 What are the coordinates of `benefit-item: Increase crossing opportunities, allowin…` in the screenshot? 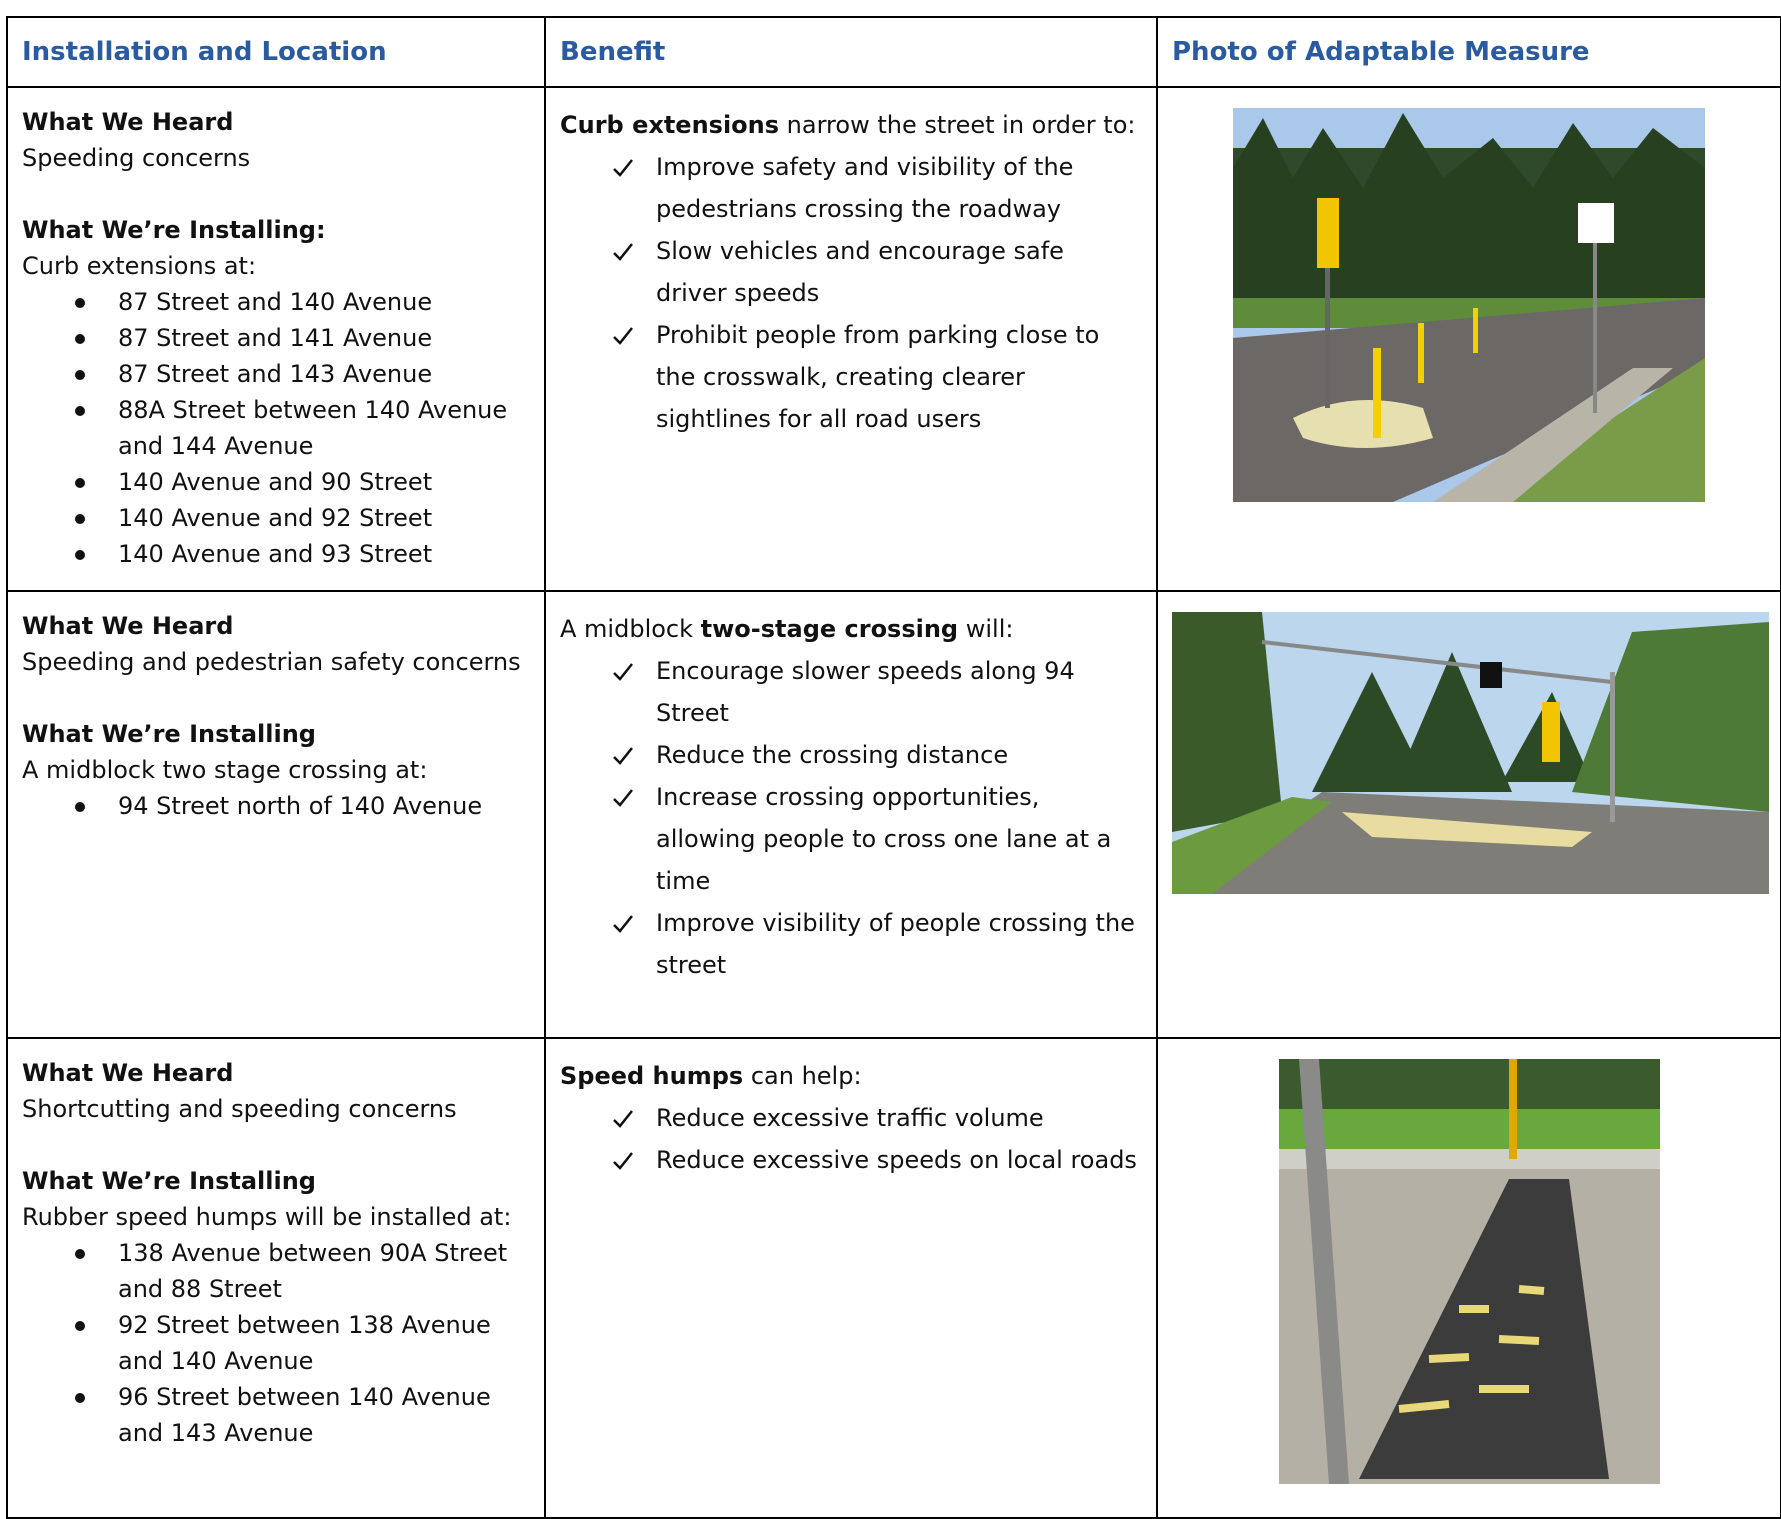 It's located at (877, 839).